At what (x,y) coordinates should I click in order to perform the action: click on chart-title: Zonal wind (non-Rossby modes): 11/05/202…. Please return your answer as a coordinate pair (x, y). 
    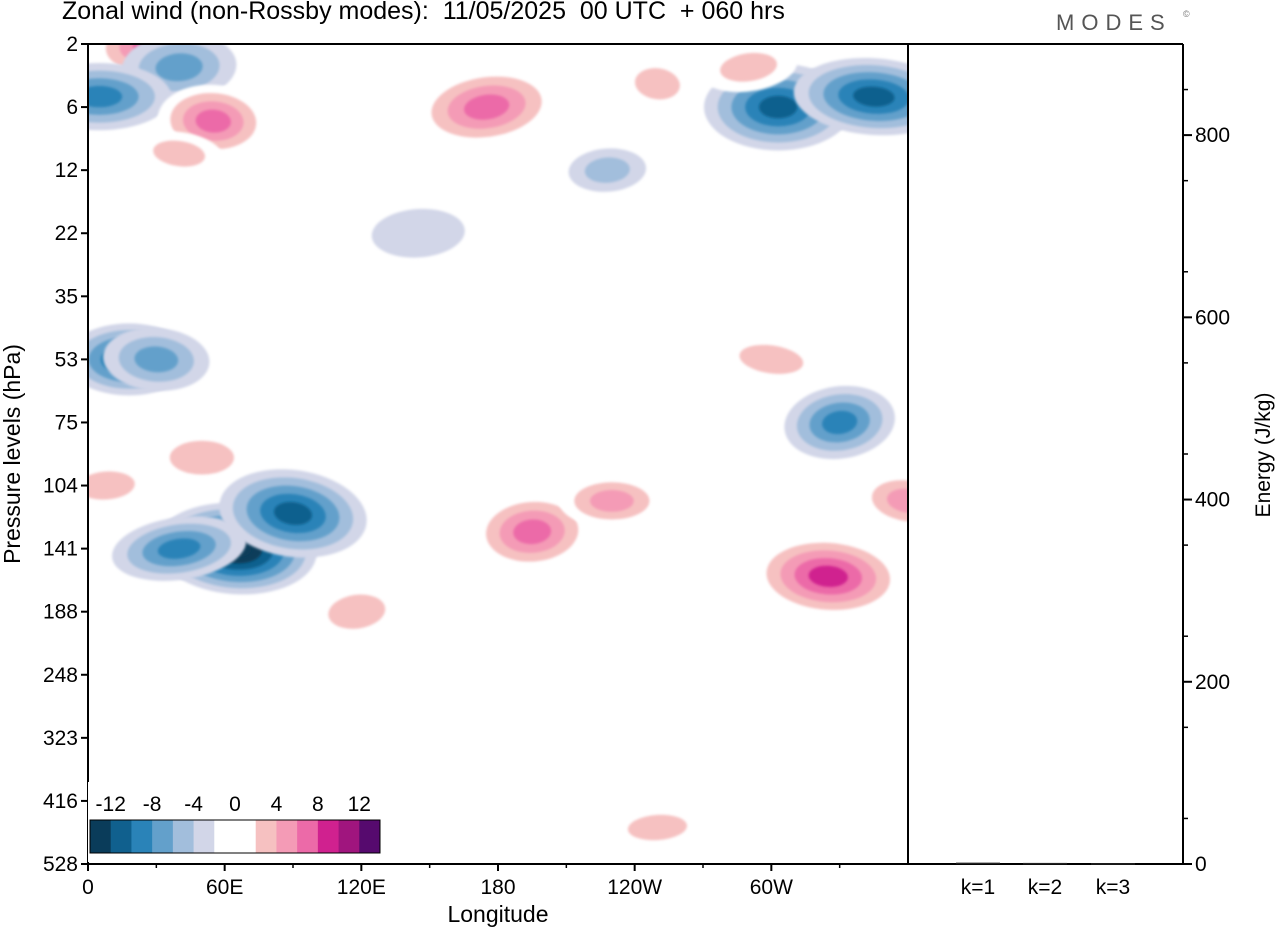
    Looking at the image, I should click on (423, 12).